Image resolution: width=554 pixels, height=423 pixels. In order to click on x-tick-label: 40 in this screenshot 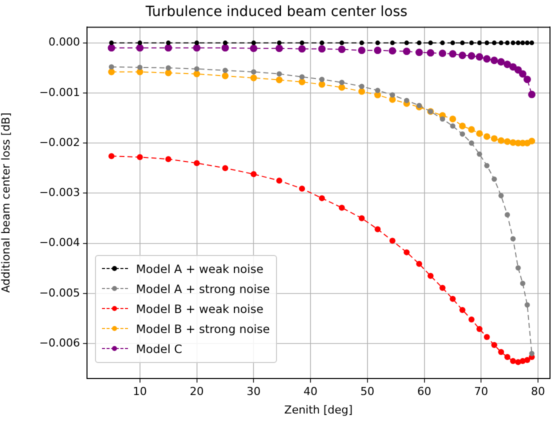, I will do `click(311, 391)`.